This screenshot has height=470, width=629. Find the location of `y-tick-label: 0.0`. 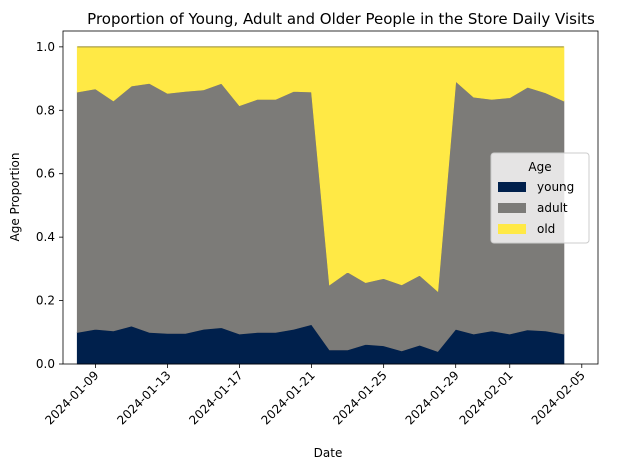

y-tick-label: 0.0 is located at coordinates (45, 364).